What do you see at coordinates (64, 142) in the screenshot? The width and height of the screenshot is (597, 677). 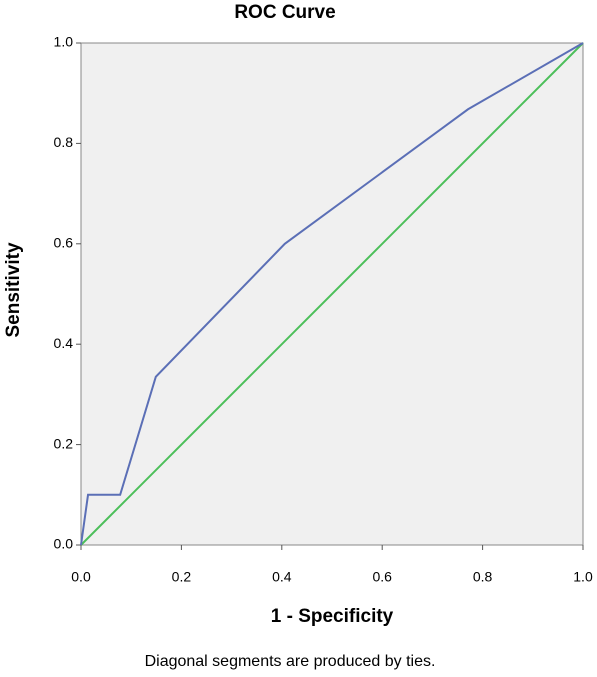 I see `y-tick-label: 0.8` at bounding box center [64, 142].